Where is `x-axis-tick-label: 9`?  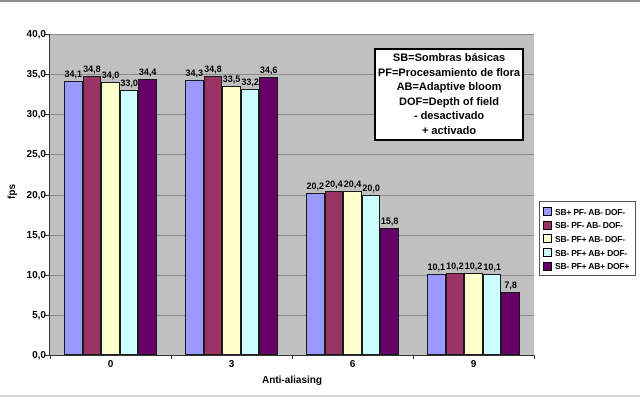 x-axis-tick-label: 9 is located at coordinates (473, 364).